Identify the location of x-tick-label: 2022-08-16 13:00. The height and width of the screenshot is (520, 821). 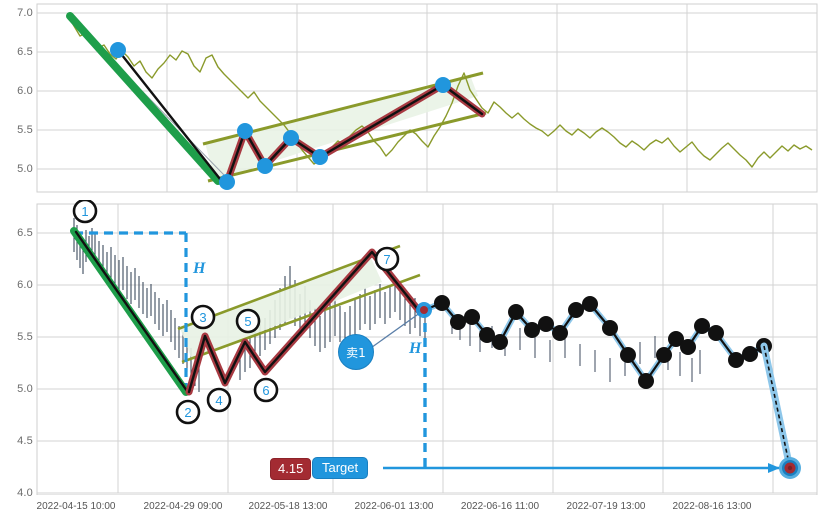
(712, 506).